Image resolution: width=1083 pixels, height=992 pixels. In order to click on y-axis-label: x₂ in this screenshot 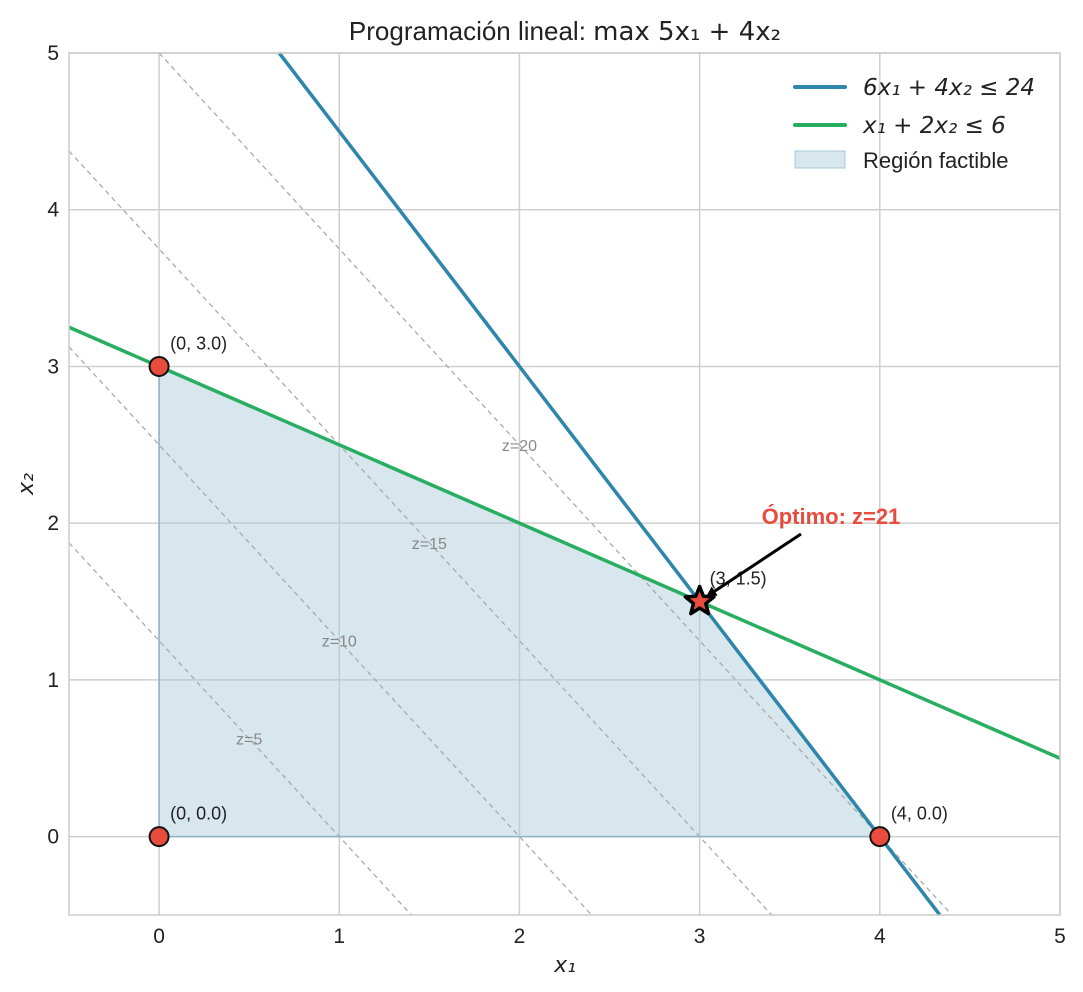, I will do `click(26, 484)`.